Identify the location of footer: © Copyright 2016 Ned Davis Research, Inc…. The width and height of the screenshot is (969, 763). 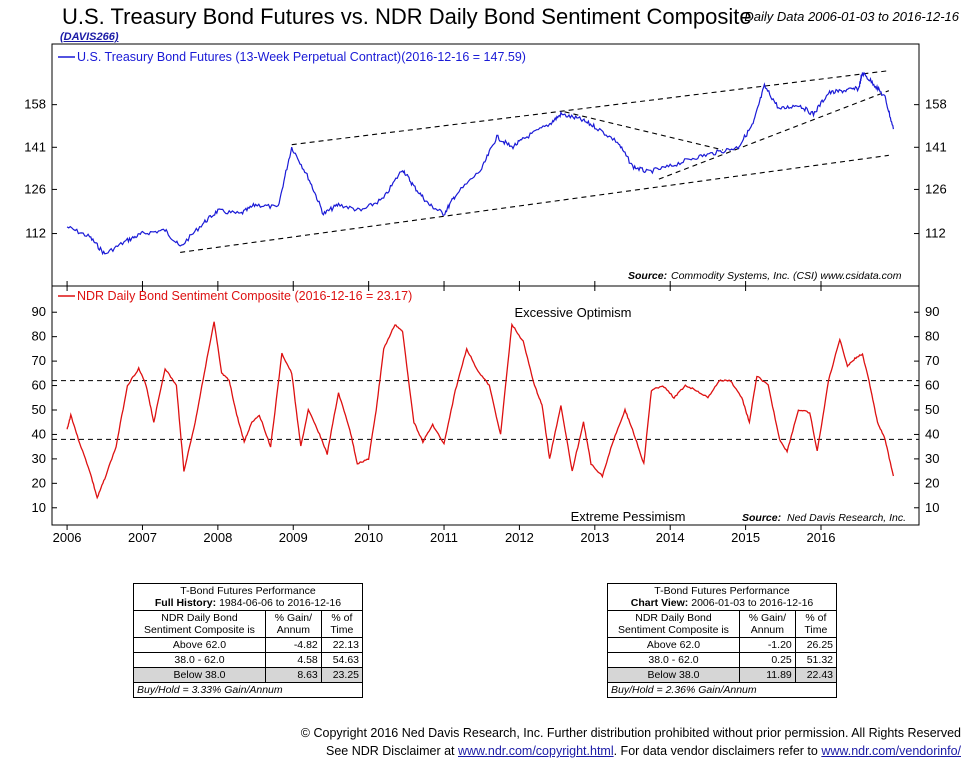
(631, 742).